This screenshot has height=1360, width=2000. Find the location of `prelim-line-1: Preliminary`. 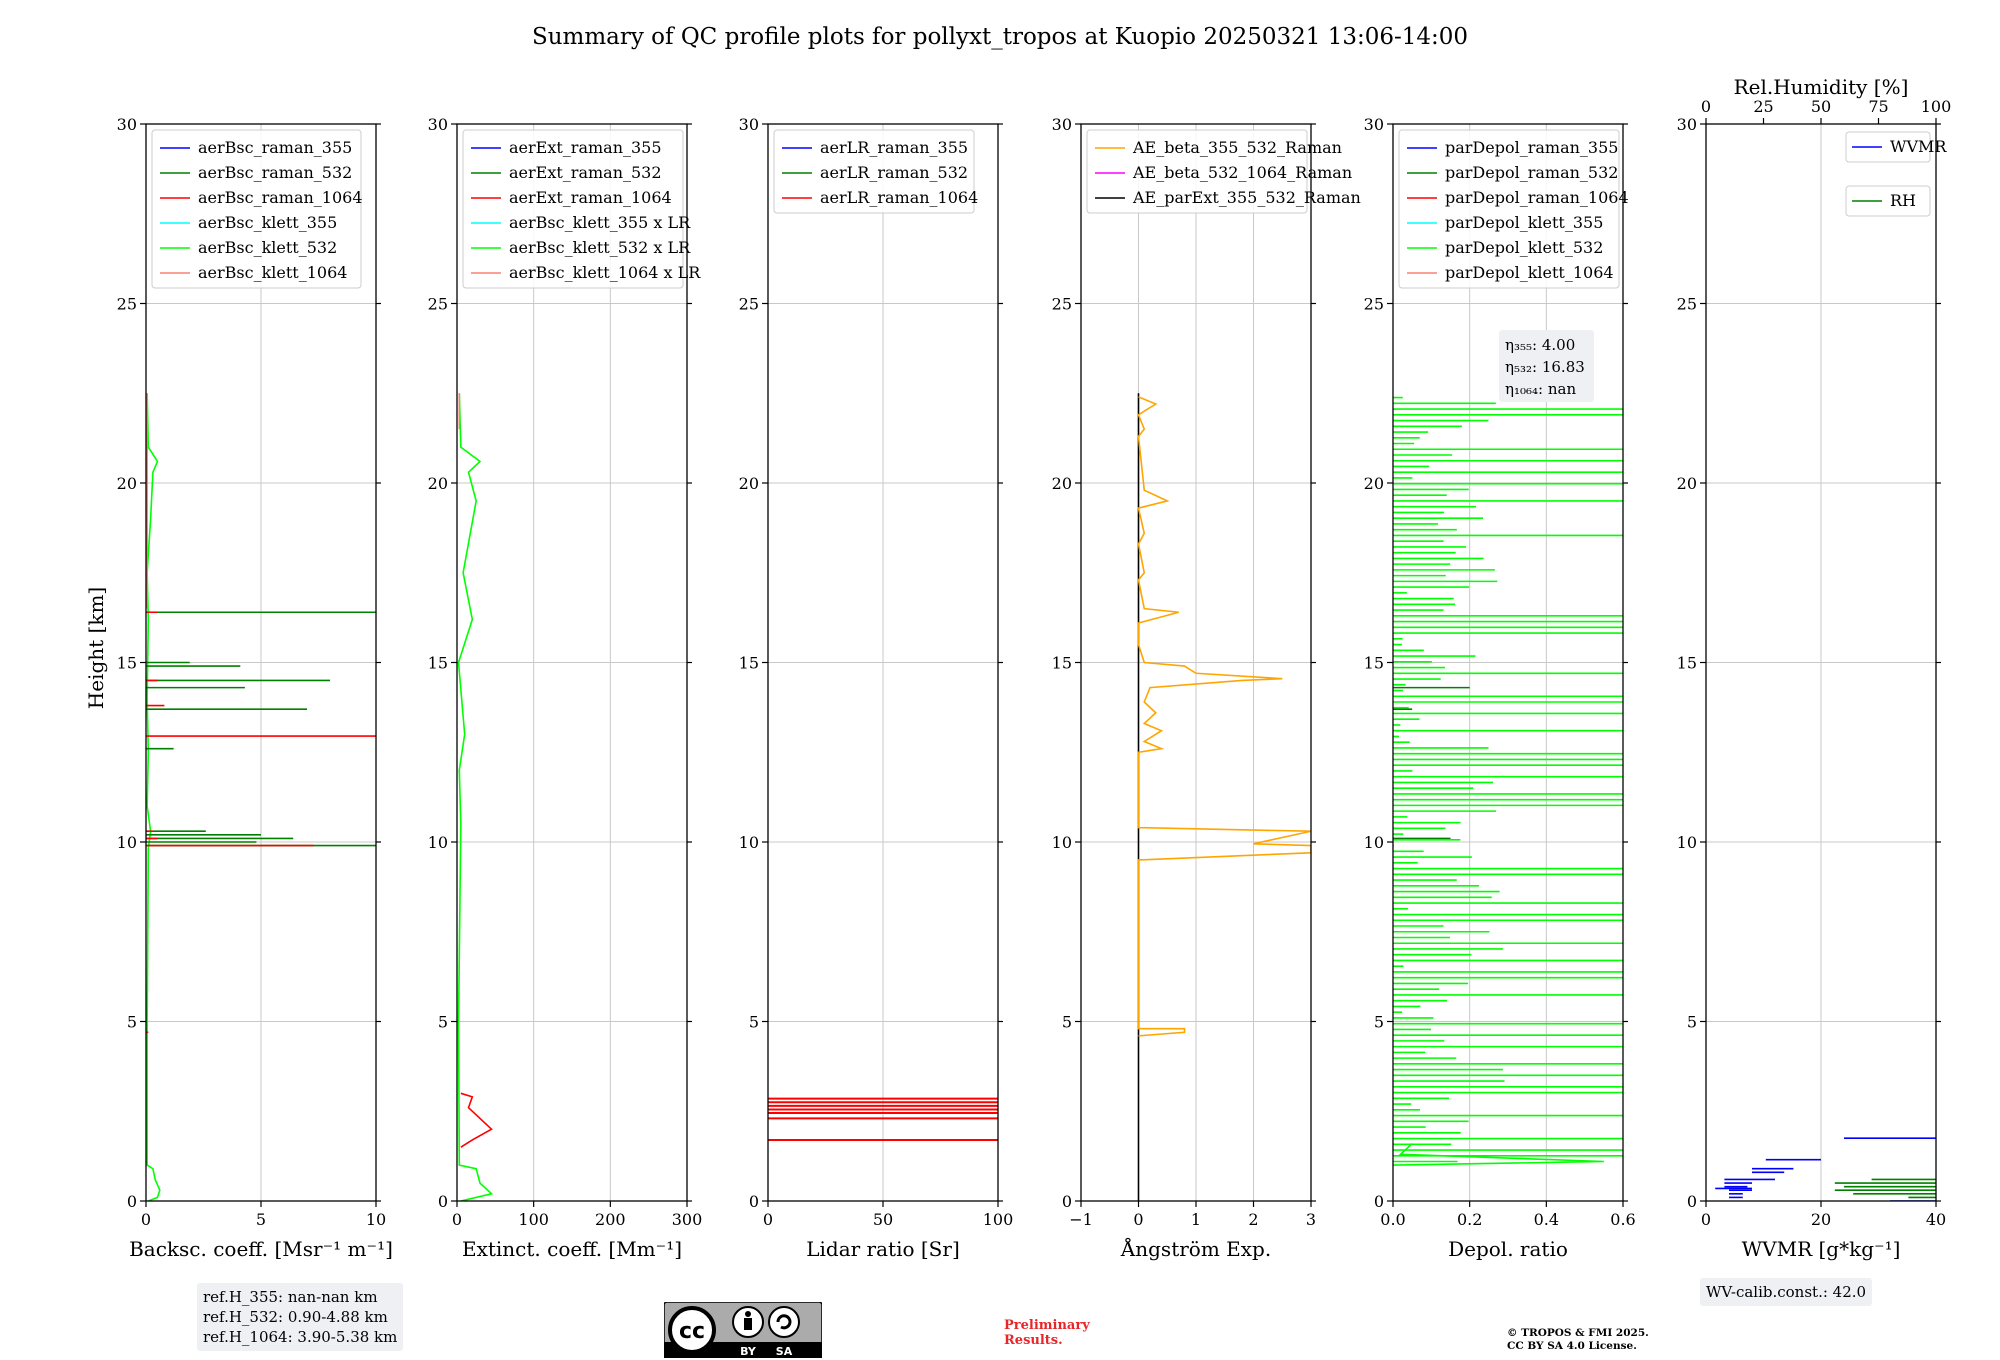

prelim-line-1: Preliminary is located at coordinates (1047, 1325).